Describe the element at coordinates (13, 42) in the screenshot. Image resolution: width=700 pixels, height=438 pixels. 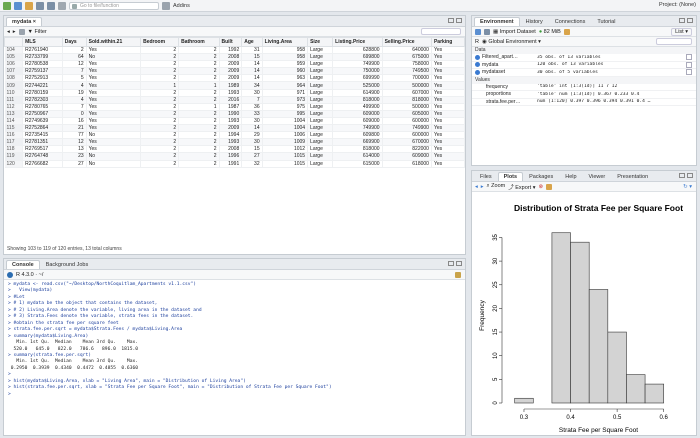
I see `column-header` at that location.